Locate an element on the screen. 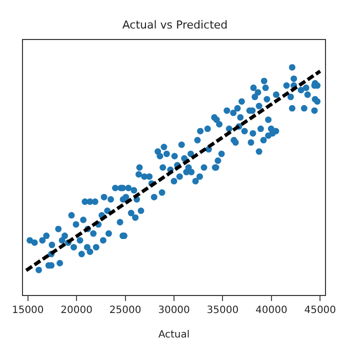 The image size is (350, 350). x-tick-label: 40000 is located at coordinates (272, 310).